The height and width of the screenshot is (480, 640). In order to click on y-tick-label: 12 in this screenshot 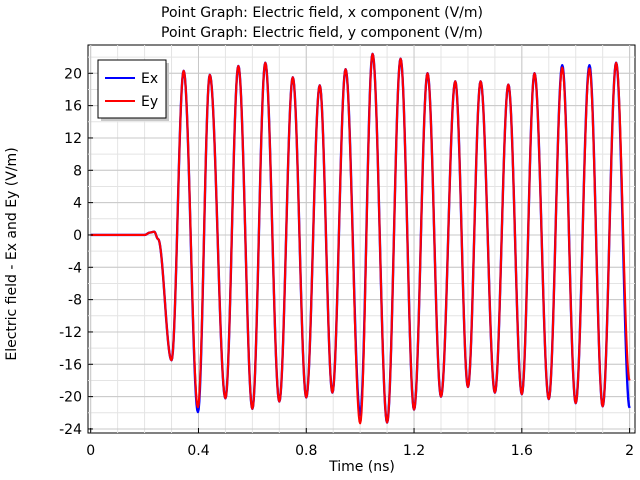, I will do `click(73, 139)`.